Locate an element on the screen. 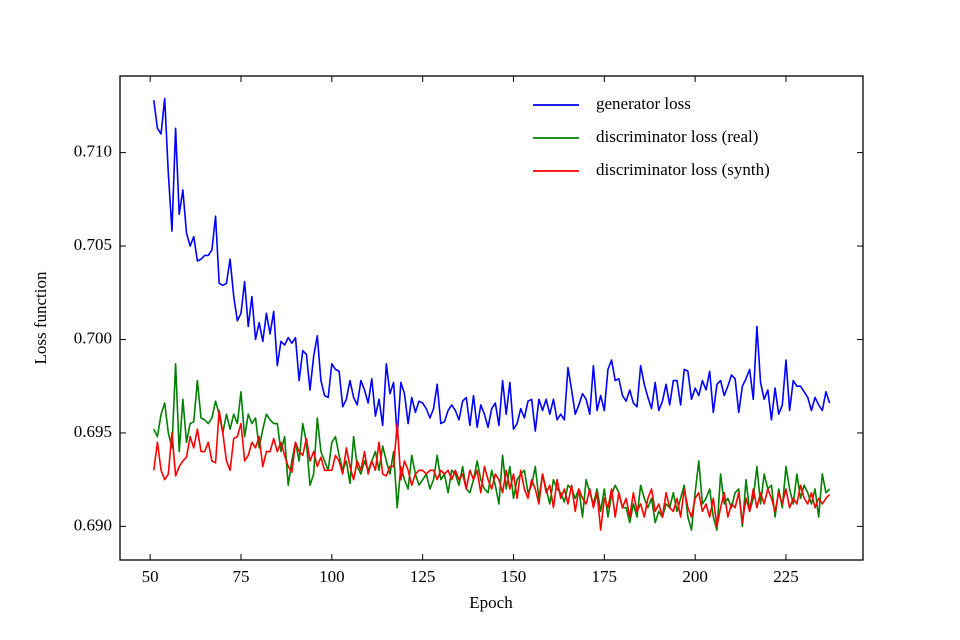 The image size is (960, 640). x-tick-label: 175 is located at coordinates (605, 576).